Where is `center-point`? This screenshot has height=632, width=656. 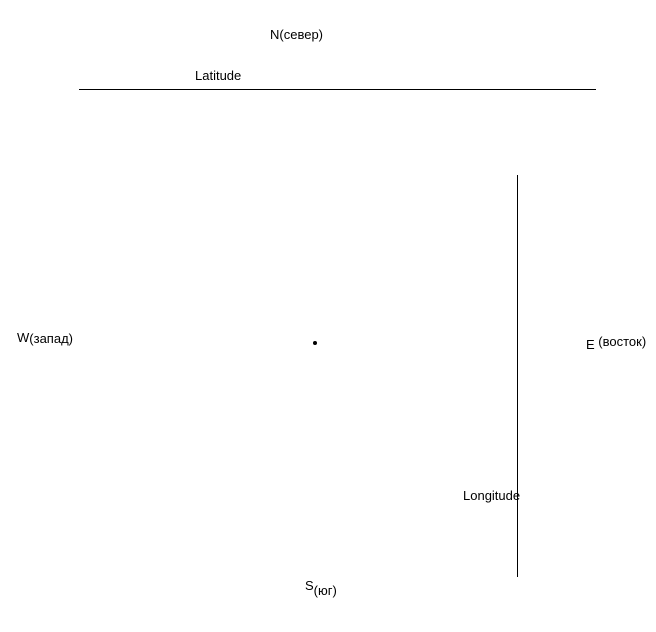
center-point is located at coordinates (315, 343).